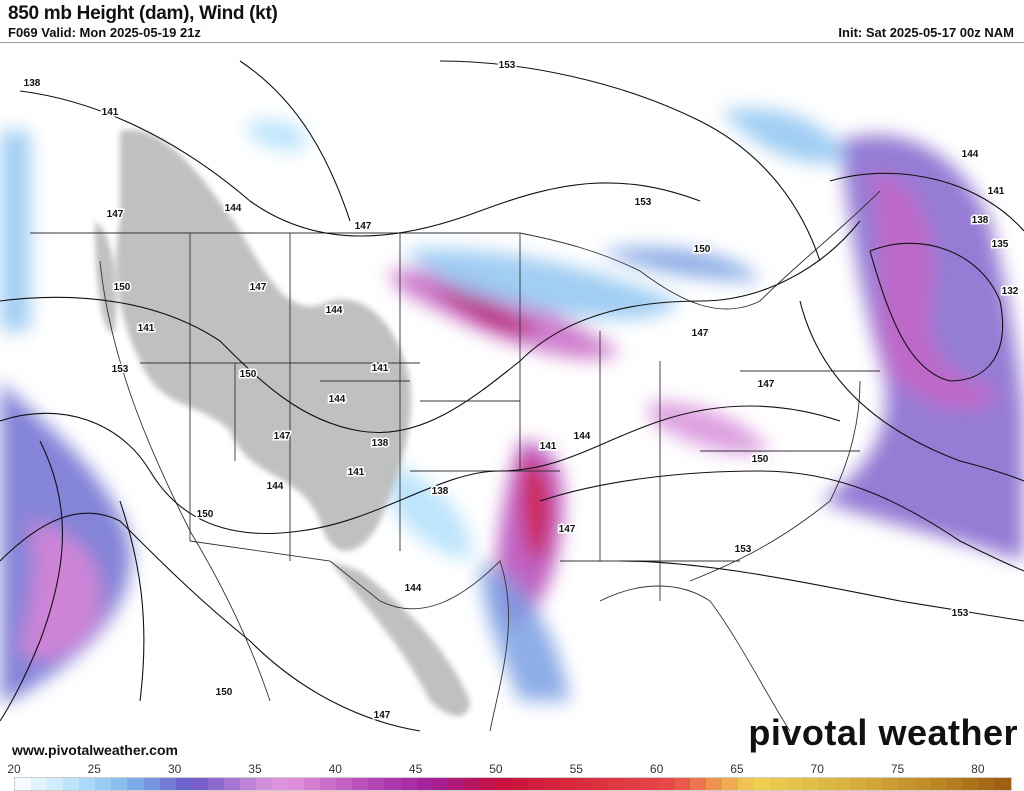 Image resolution: width=1024 pixels, height=791 pixels. What do you see at coordinates (883, 732) in the screenshot?
I see `pivotal-weather-logo: pivotal weather` at bounding box center [883, 732].